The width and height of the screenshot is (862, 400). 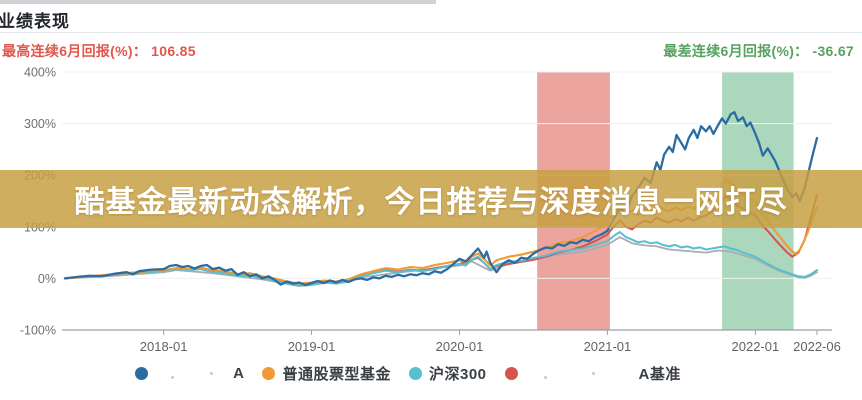 I want to click on y-axis-tick-label: 300%, so click(x=40, y=124).